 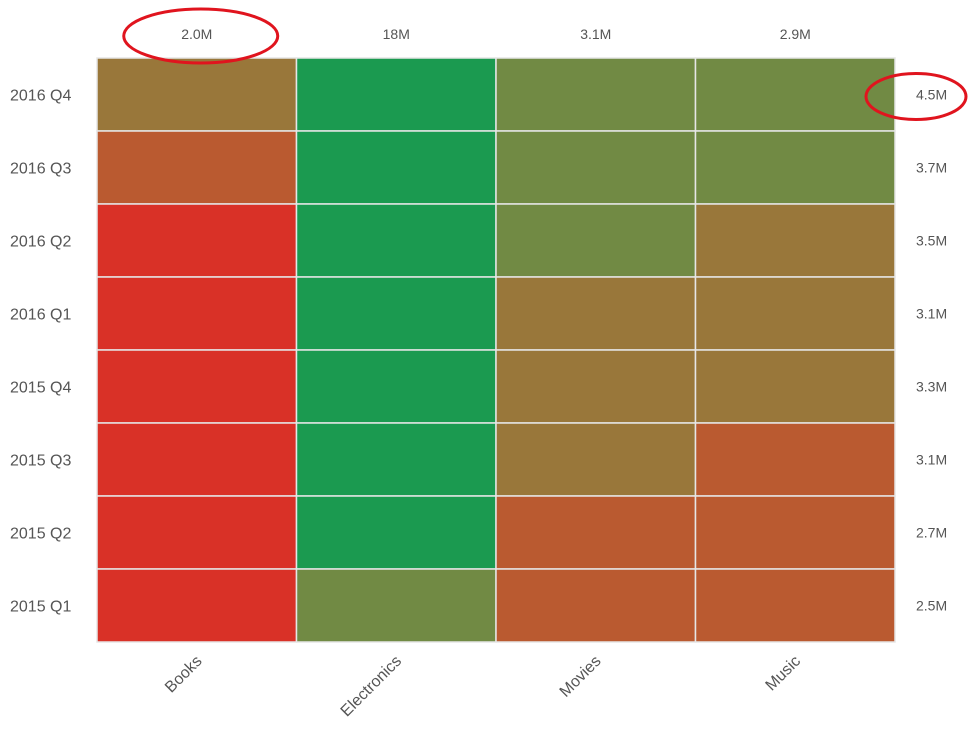 What do you see at coordinates (931, 387) in the screenshot?
I see `row-total: 3.3M` at bounding box center [931, 387].